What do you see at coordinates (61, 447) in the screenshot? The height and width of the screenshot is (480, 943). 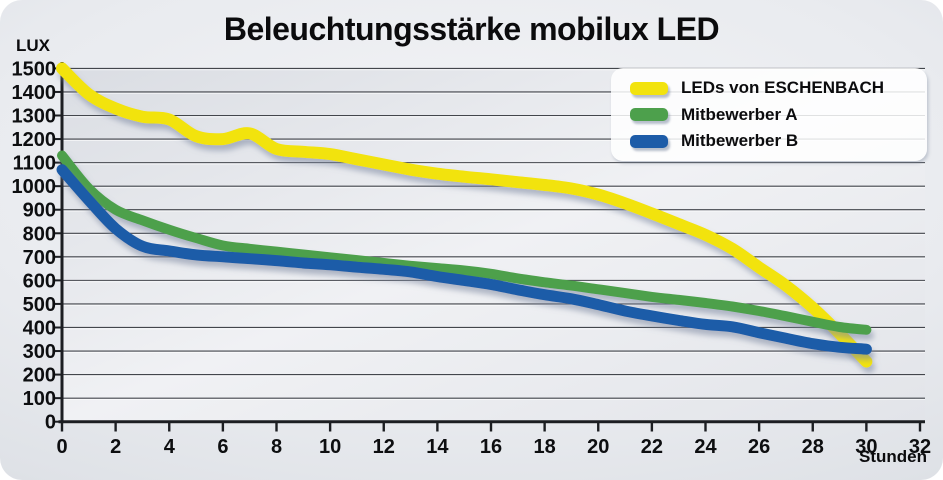 I see `x-tick-label: 0` at bounding box center [61, 447].